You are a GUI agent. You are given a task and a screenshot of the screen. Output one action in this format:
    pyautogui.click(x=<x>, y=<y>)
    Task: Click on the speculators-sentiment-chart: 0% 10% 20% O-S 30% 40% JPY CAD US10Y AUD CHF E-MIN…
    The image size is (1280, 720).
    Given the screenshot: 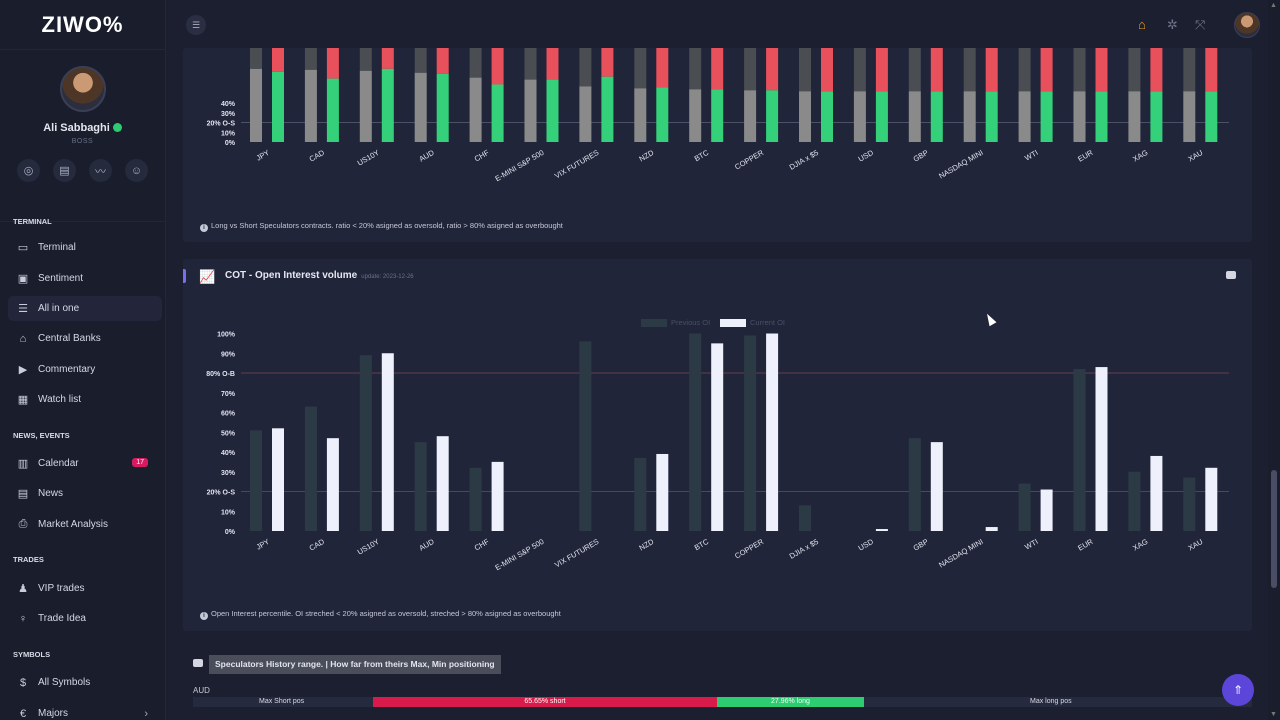 What is the action you would take?
    pyautogui.click(x=718, y=115)
    